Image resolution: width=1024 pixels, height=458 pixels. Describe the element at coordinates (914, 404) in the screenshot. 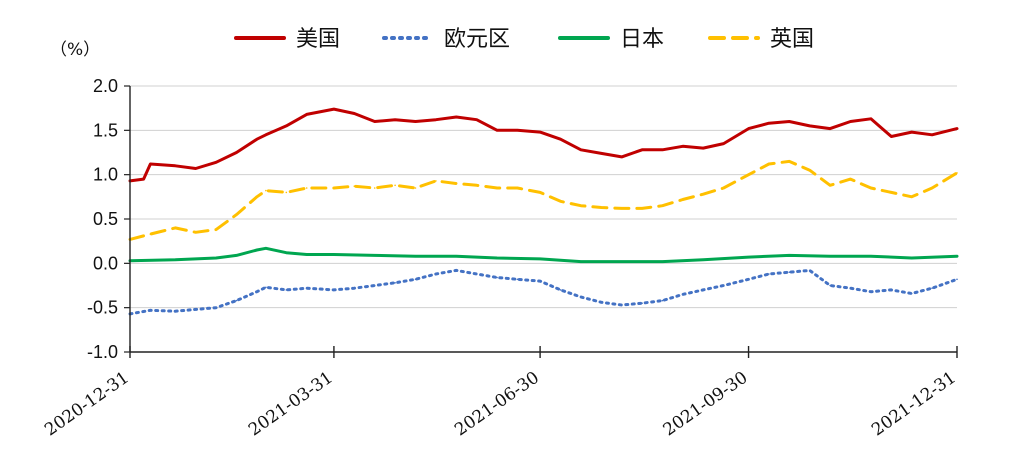

I see `x-tick-label: 2021-12-31` at that location.